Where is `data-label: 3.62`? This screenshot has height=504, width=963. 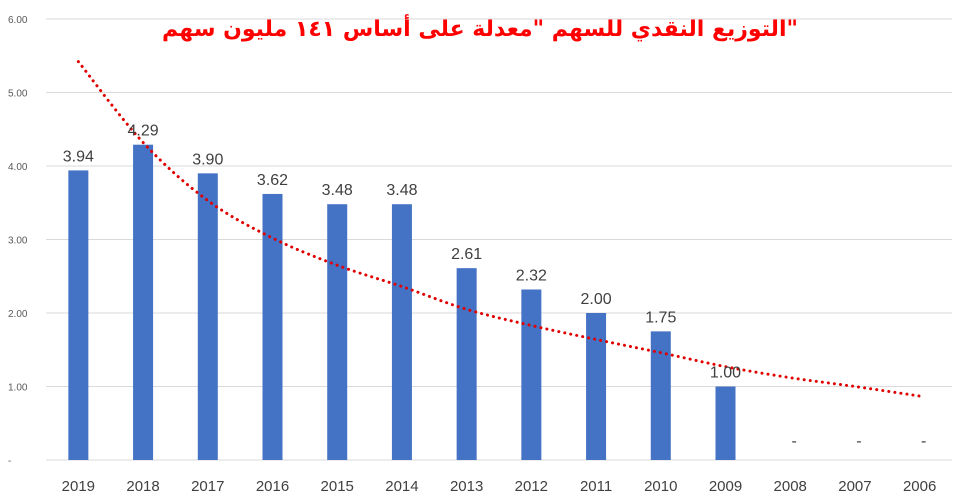 data-label: 3.62 is located at coordinates (272, 180).